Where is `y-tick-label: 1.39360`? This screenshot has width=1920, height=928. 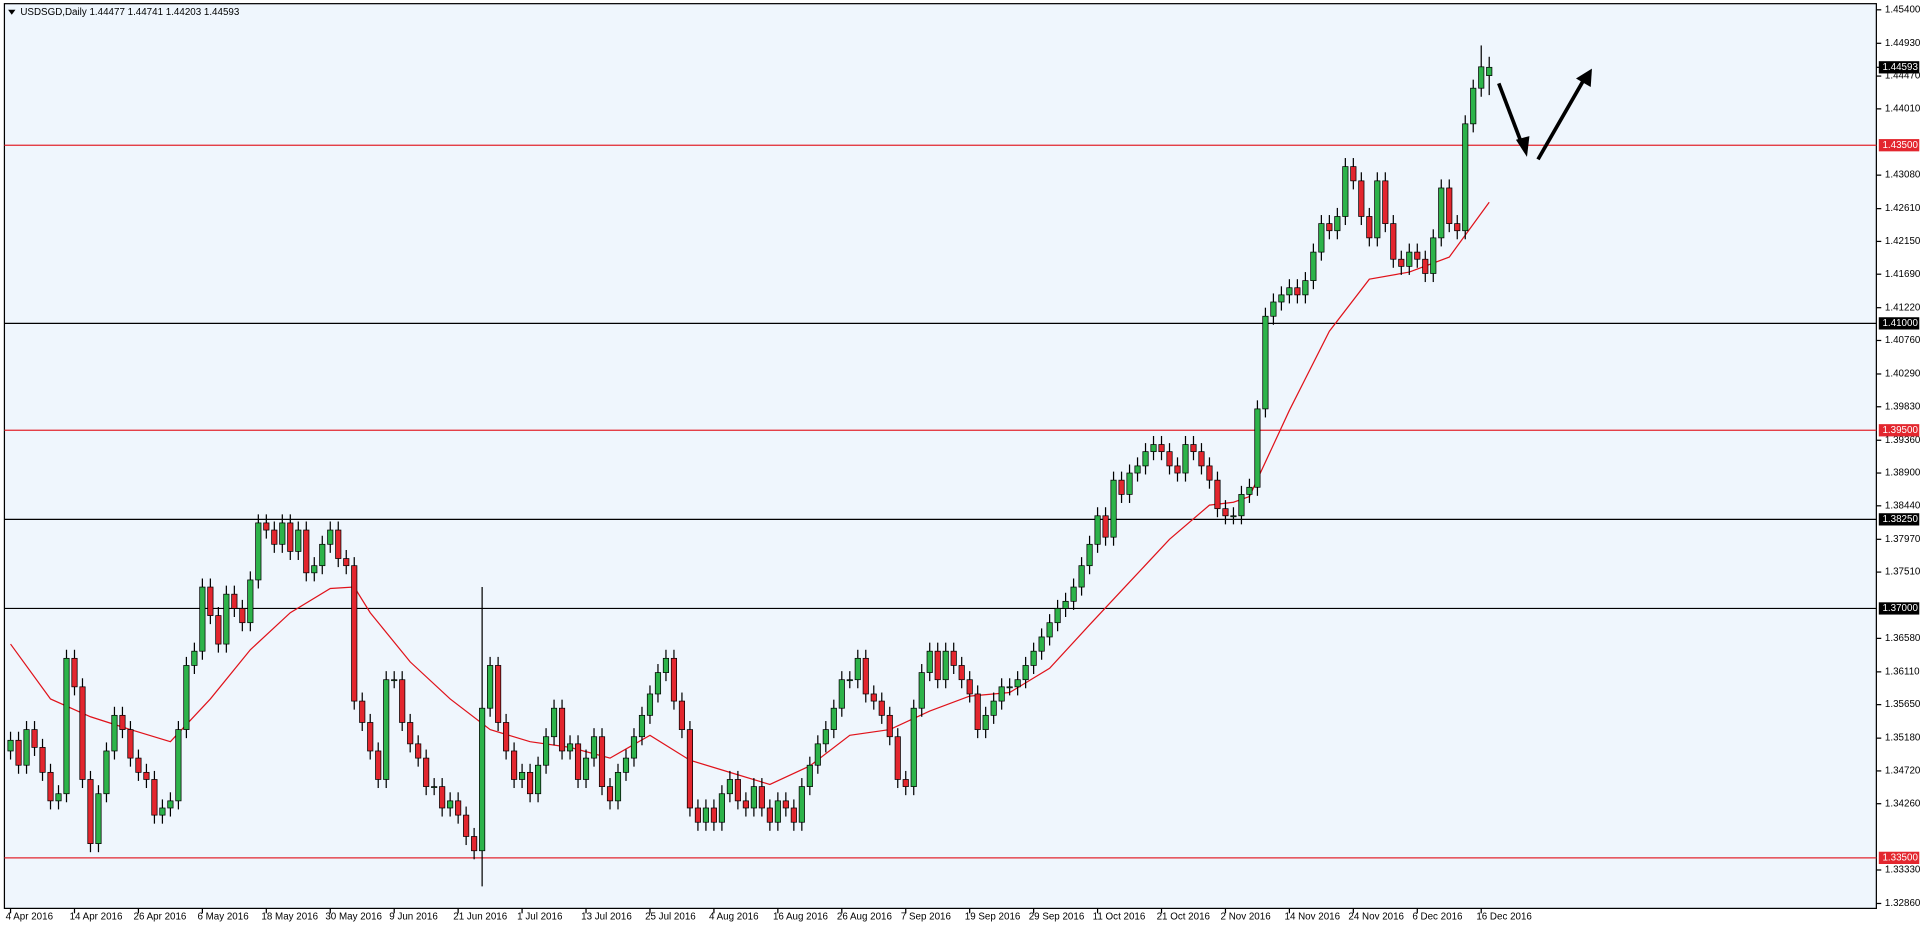
y-tick-label: 1.39360 is located at coordinates (1902, 440).